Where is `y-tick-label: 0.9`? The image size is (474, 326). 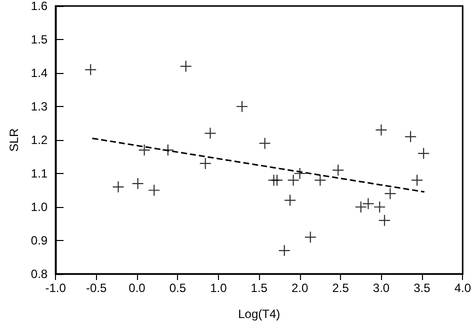
y-tick-label: 0.9 is located at coordinates (39, 241).